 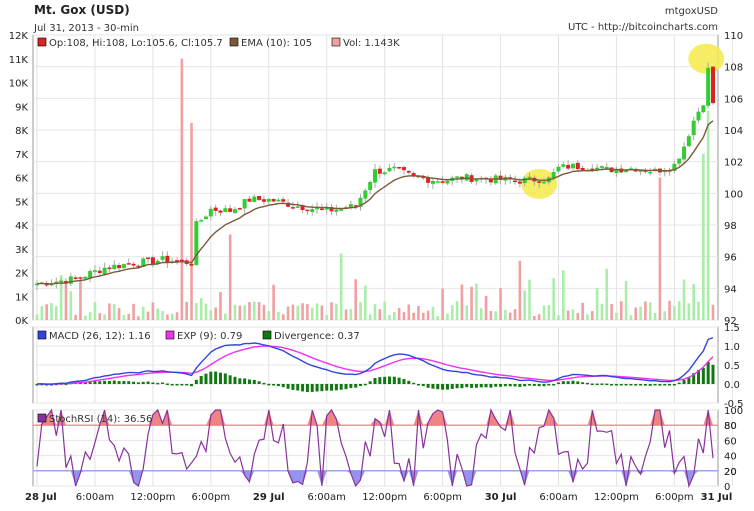 What do you see at coordinates (733, 99) in the screenshot?
I see `price-tick-label: 106` at bounding box center [733, 99].